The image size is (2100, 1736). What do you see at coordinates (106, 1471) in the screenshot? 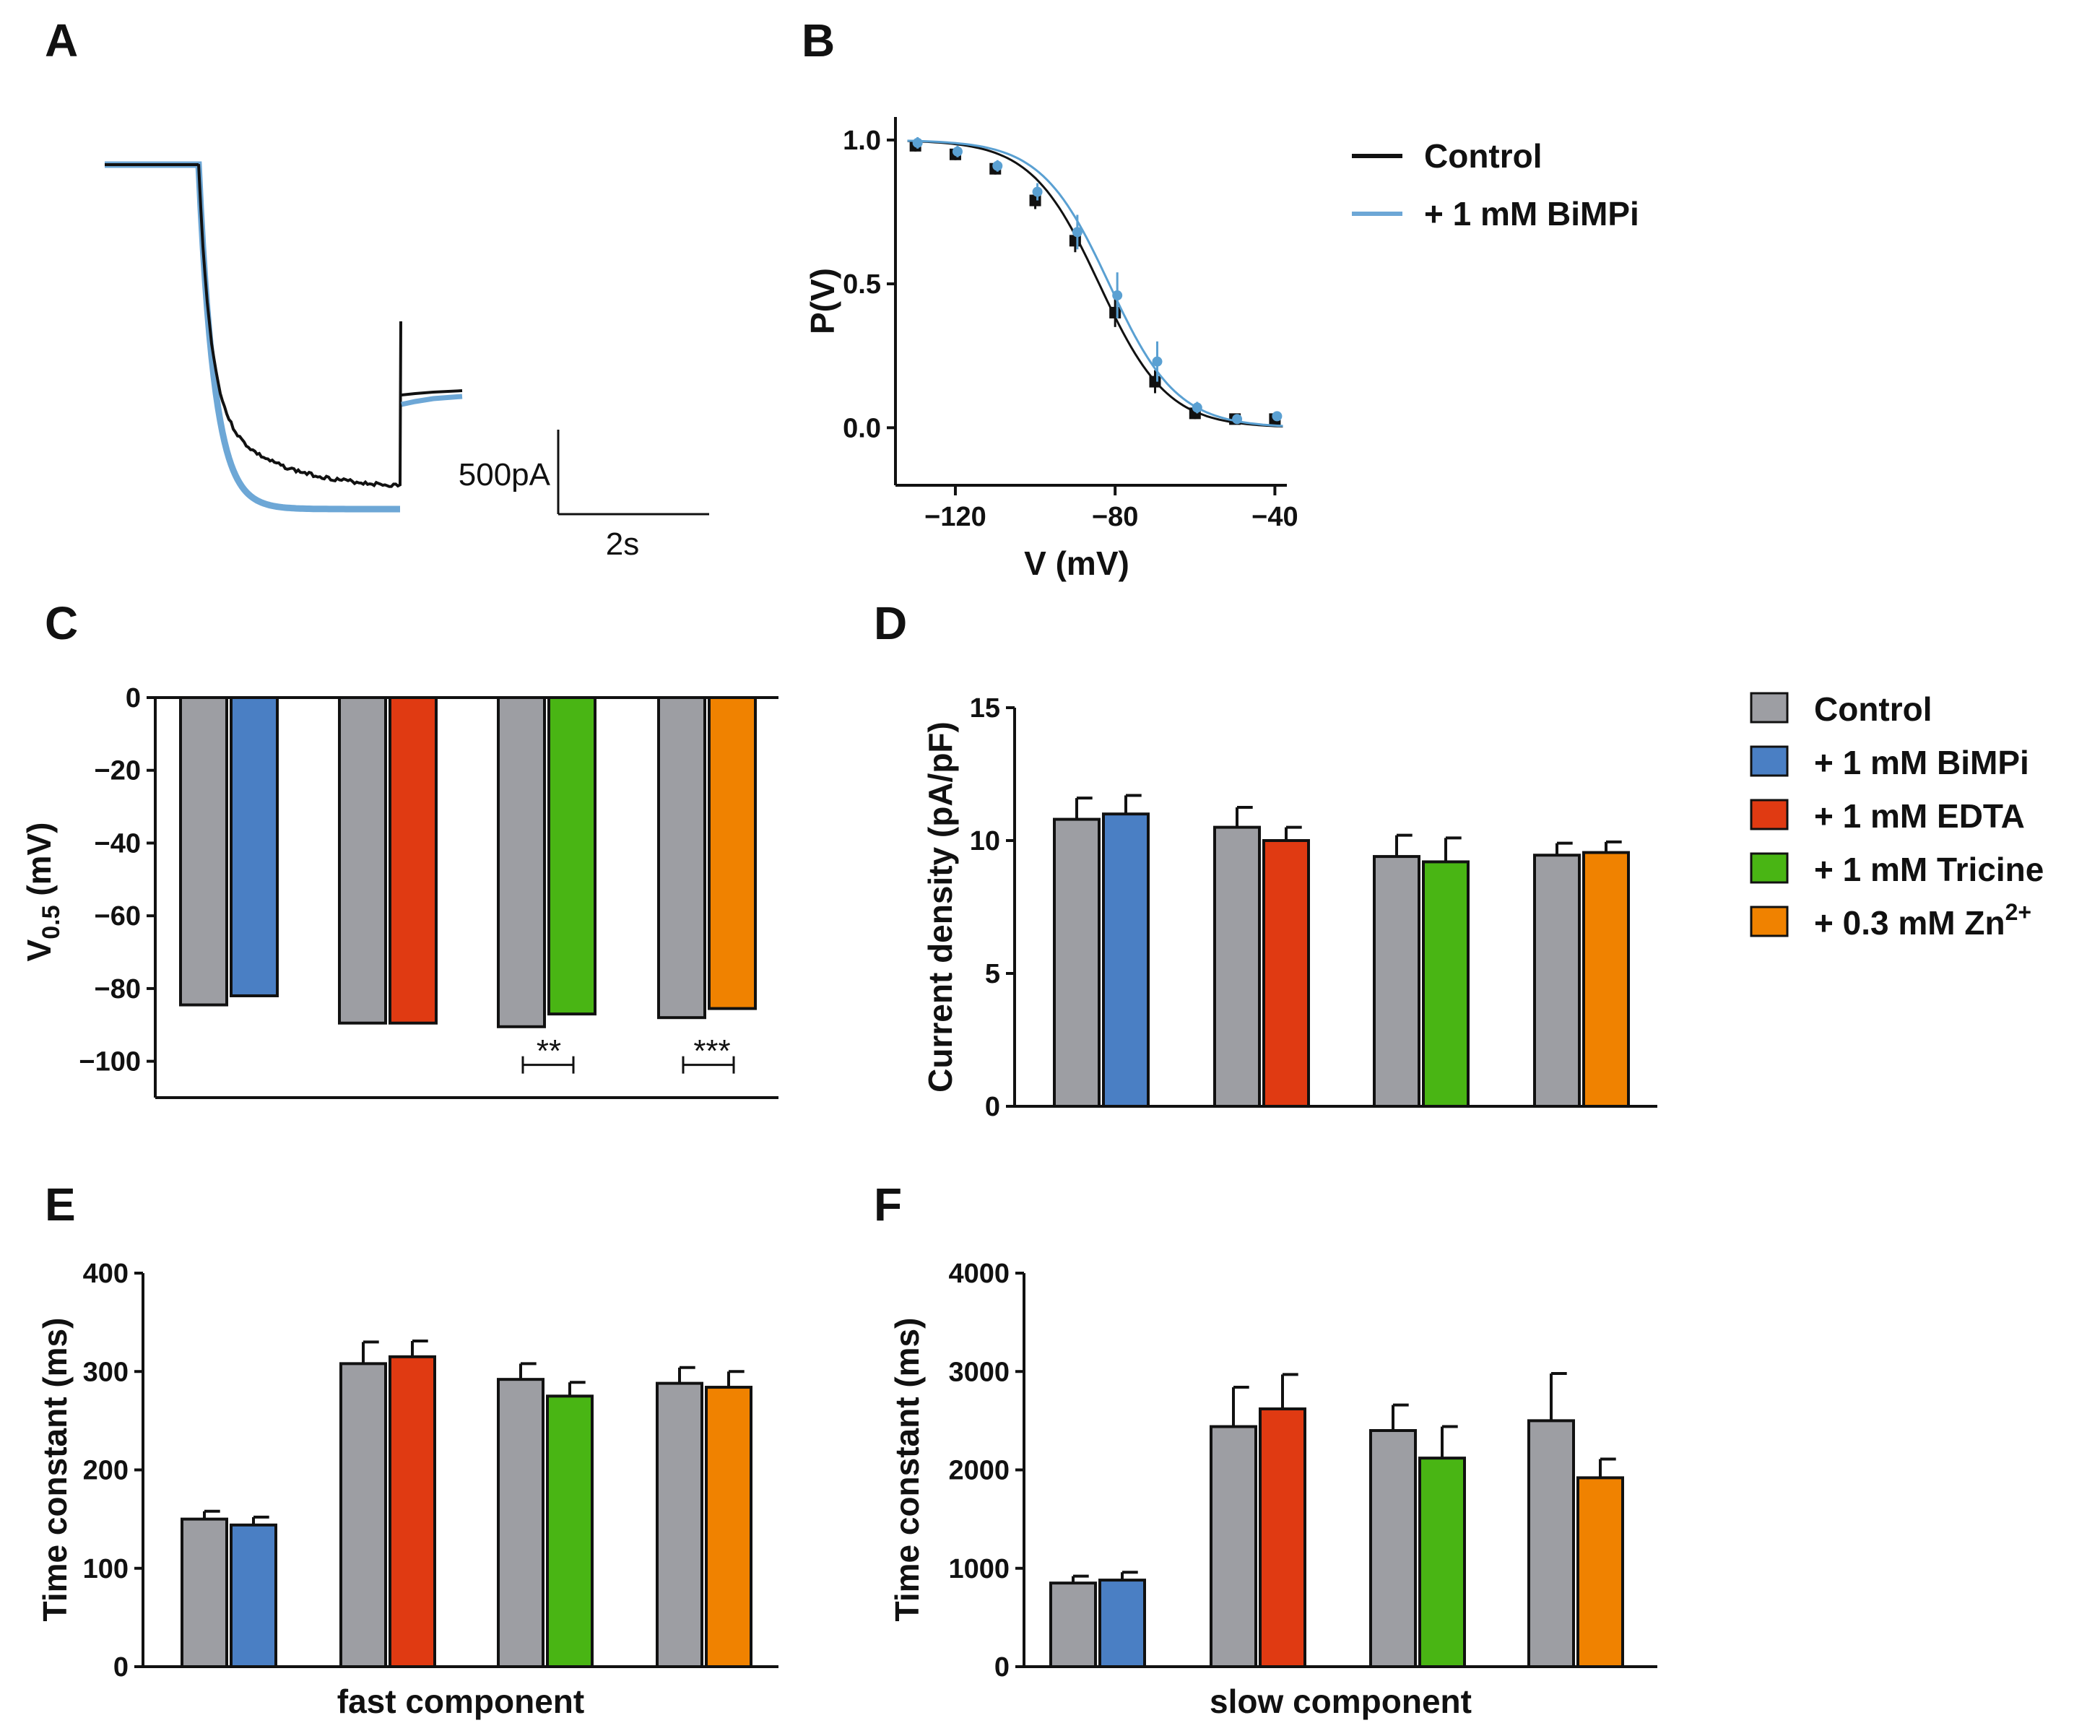
I see `e-y-tick-label: 200` at bounding box center [106, 1471].